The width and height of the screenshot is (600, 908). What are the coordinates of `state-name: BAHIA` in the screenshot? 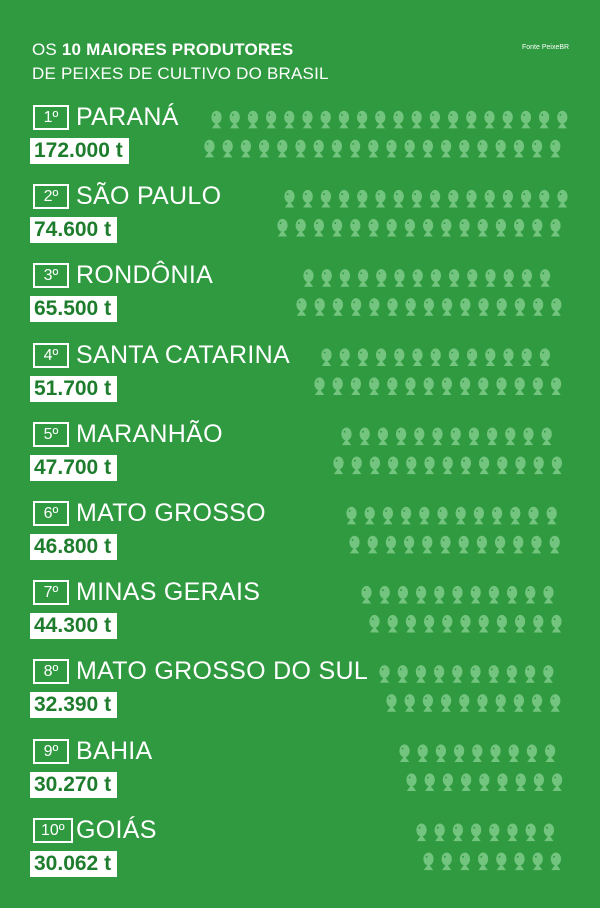 It's located at (114, 750).